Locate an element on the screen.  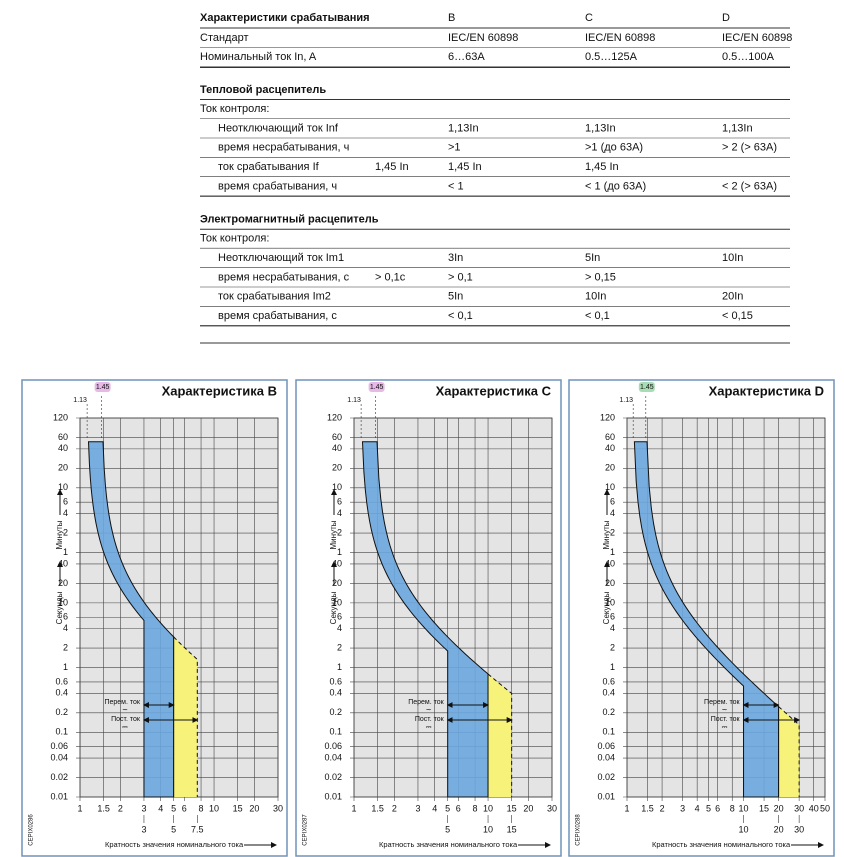
magnetic-label: 15 is located at coordinates (512, 829).